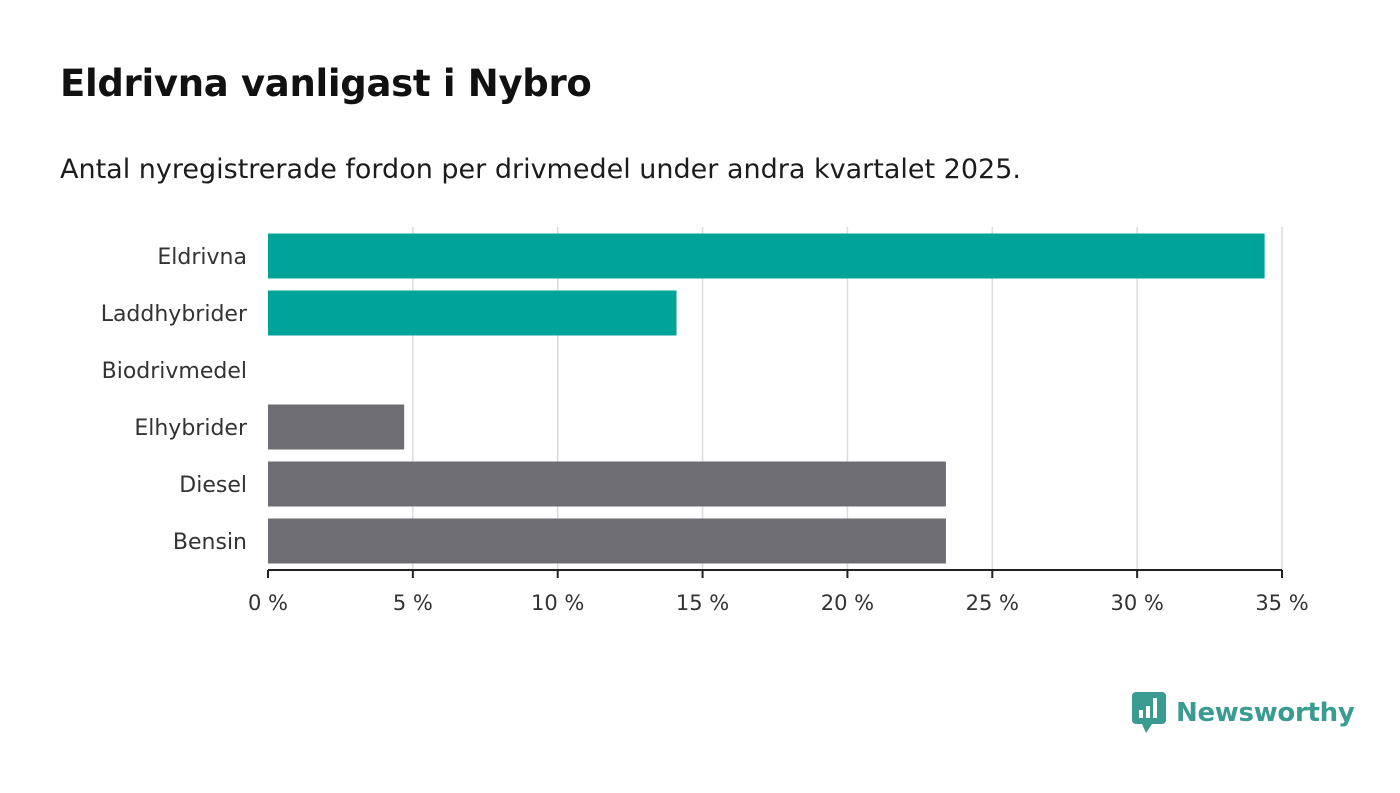  What do you see at coordinates (992, 603) in the screenshot?
I see `x-tick-label: 25 %` at bounding box center [992, 603].